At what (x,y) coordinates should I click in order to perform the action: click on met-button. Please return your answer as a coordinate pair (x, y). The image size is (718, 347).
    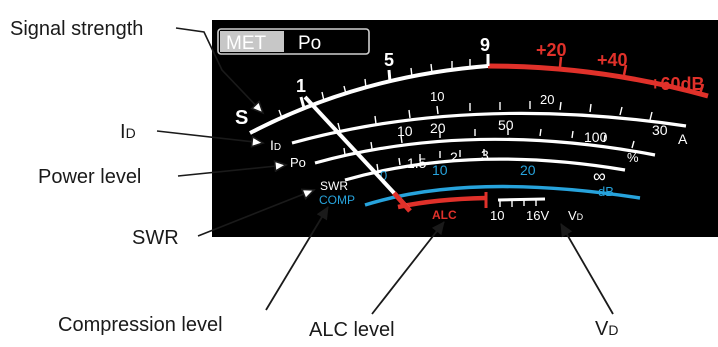
    Looking at the image, I should click on (252, 41).